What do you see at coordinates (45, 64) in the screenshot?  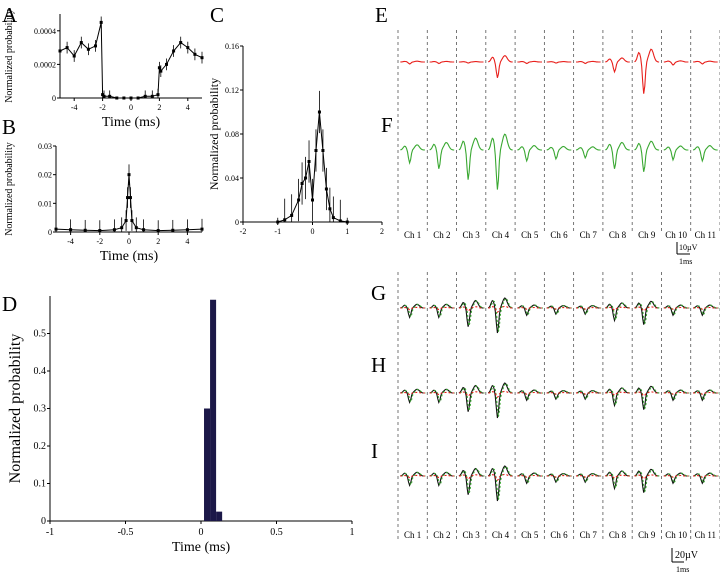 I see `chart-a-y-tick-label: 0.0002` at bounding box center [45, 64].